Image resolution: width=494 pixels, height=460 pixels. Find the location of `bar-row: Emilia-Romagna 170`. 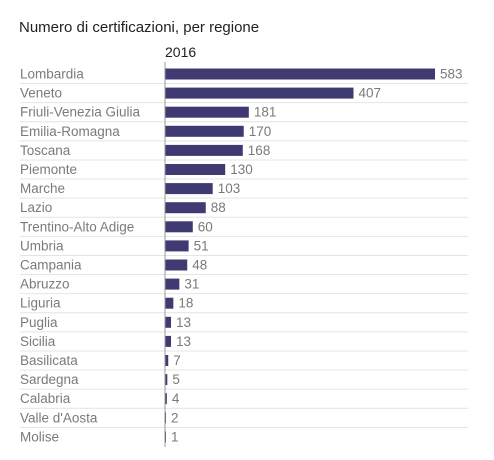

bar-row: Emilia-Romagna 170 is located at coordinates (244, 133).